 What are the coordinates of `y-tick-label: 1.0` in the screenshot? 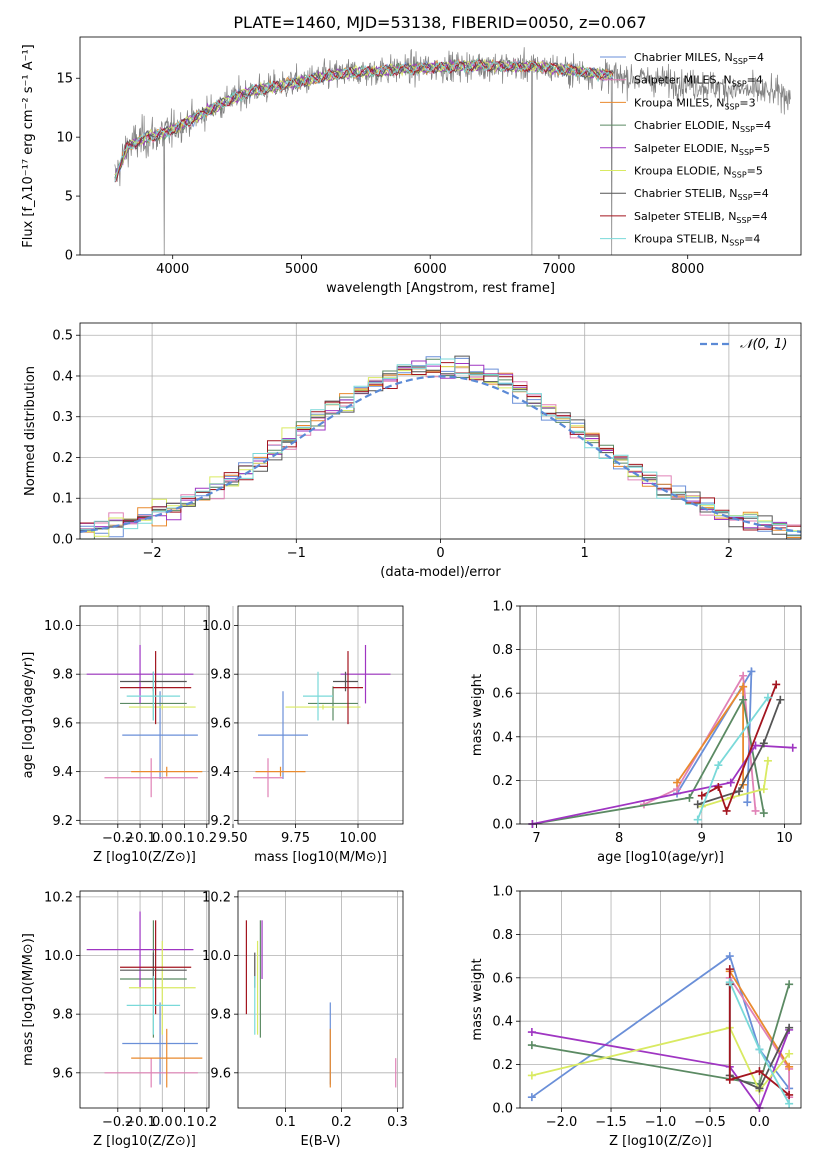 It's located at (502, 607).